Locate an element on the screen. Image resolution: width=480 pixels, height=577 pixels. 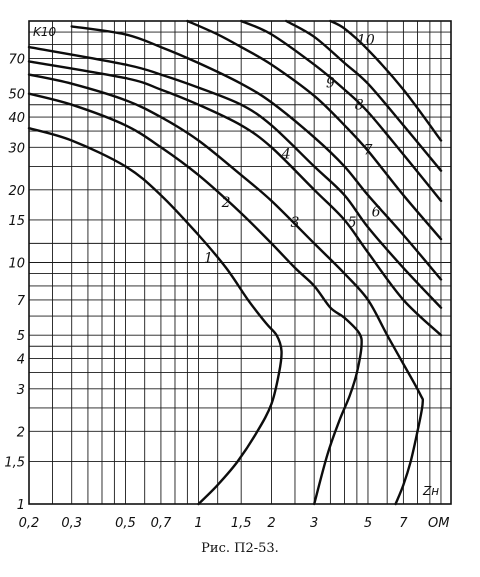
y-tick-label: 20 is located at coordinates (16, 191).